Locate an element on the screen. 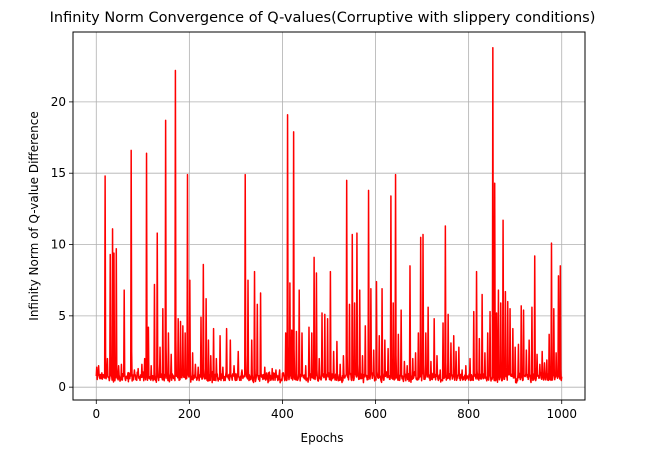 The width and height of the screenshot is (645, 455). x-tick-label: 0 is located at coordinates (96, 414).